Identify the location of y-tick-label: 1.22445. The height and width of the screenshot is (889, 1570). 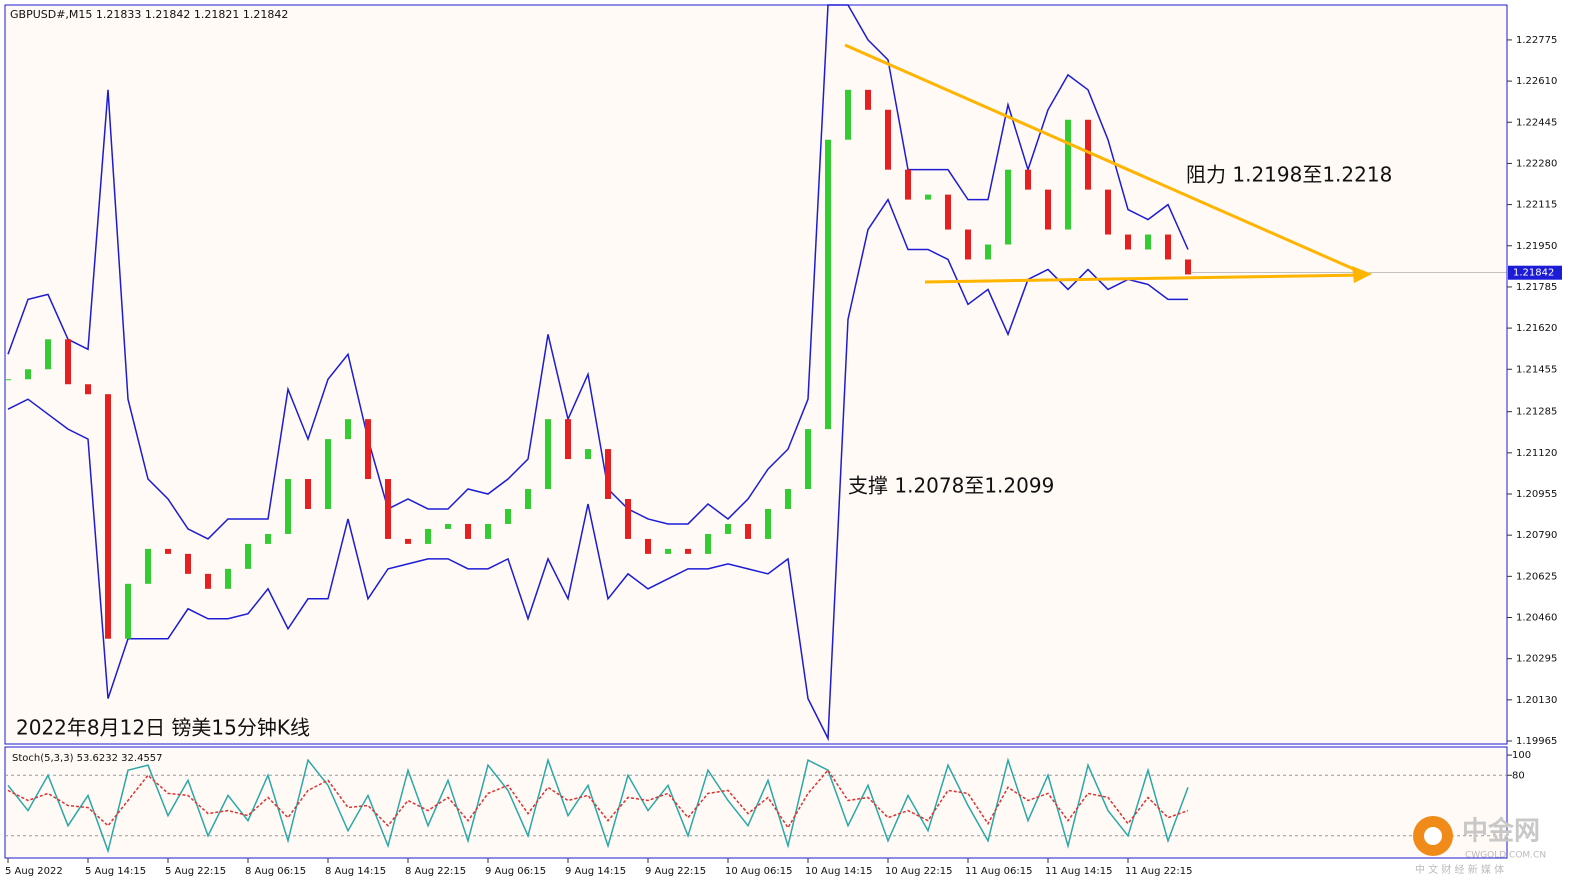
(1536, 122).